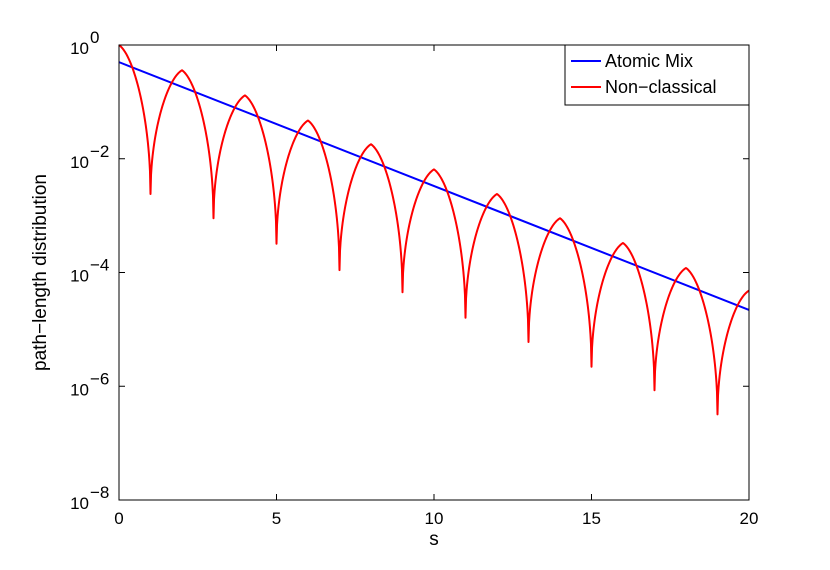 The image size is (830, 570). What do you see at coordinates (749, 518) in the screenshot?
I see `x-tick-label: 20` at bounding box center [749, 518].